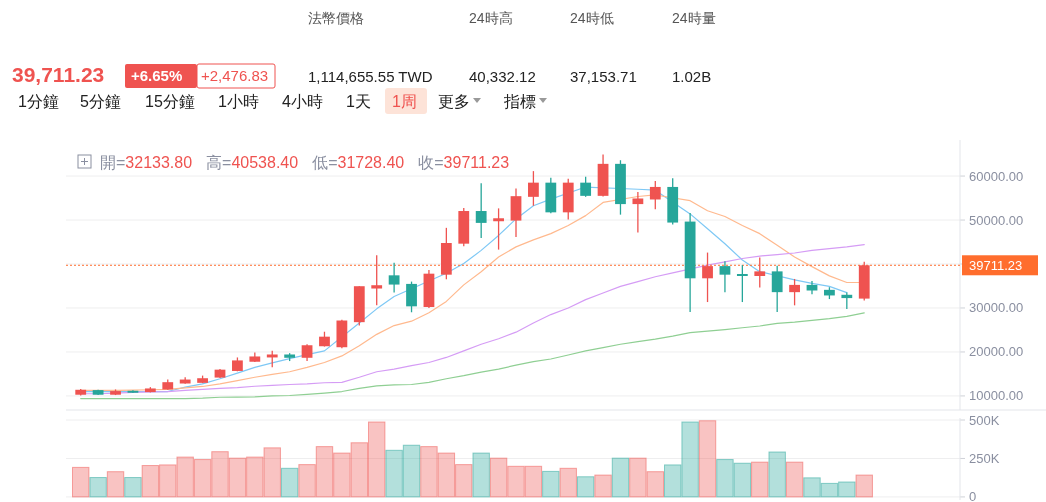 Image resolution: width=1046 pixels, height=502 pixels. I want to click on text: 1小時, so click(238, 101).